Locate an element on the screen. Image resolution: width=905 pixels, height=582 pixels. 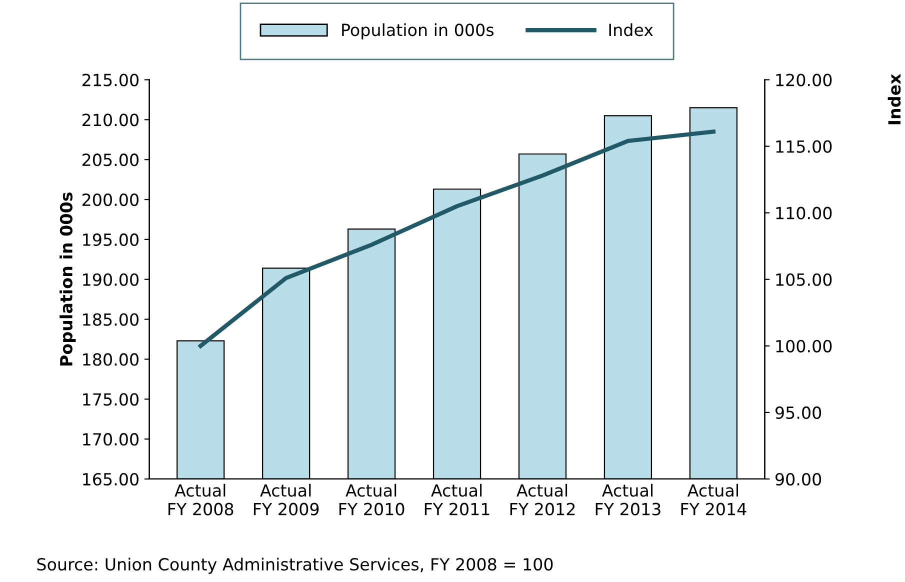
y2-tick-label: 95.00 is located at coordinates (798, 413).